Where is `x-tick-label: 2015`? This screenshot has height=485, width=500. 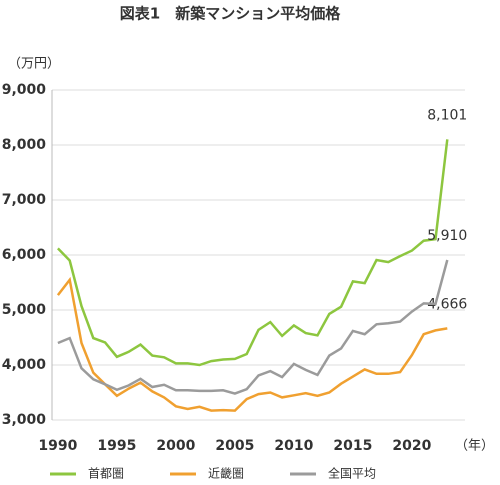 x-tick-label: 2015 is located at coordinates (352, 446).